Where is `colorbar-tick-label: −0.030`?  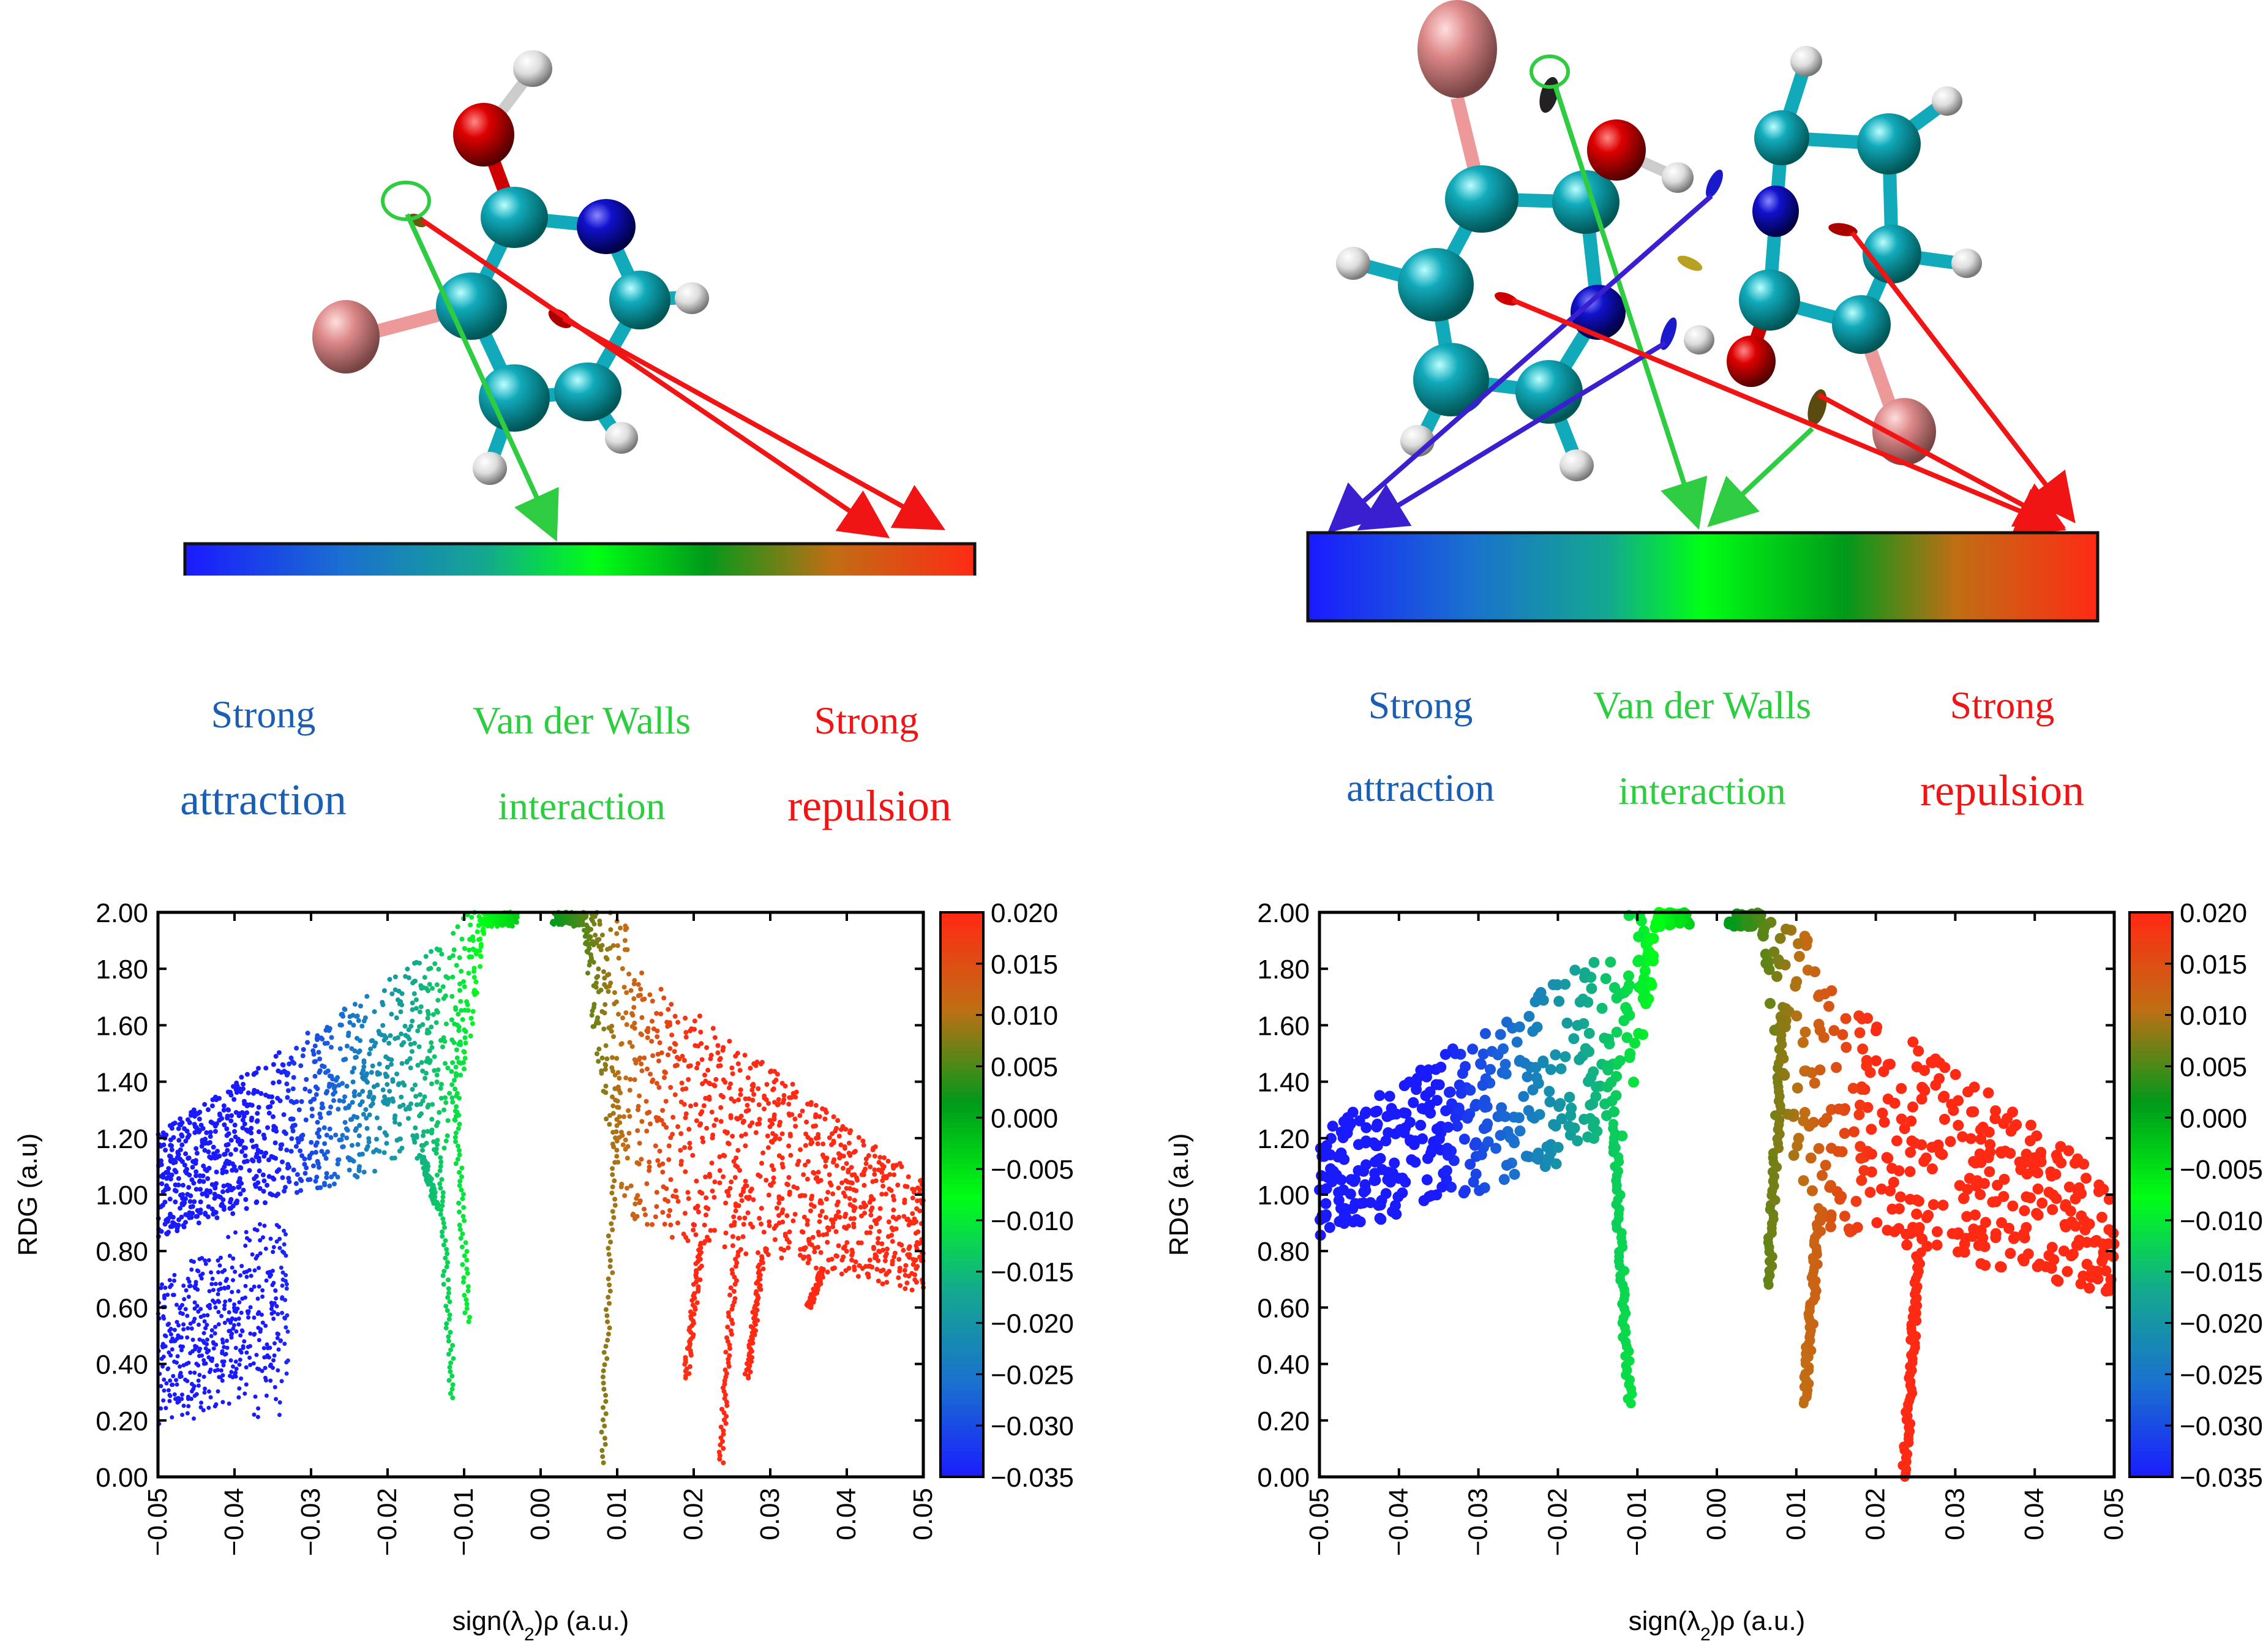
colorbar-tick-label: −0.030 is located at coordinates (2221, 1426).